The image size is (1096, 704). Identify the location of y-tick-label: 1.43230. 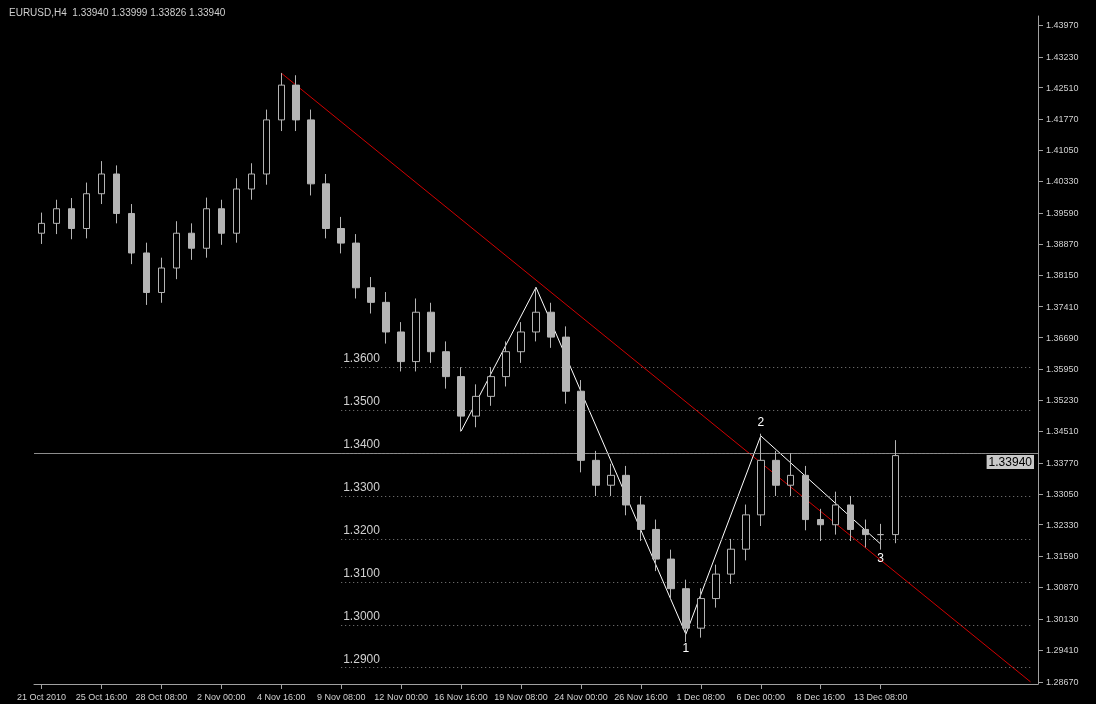
(1062, 56).